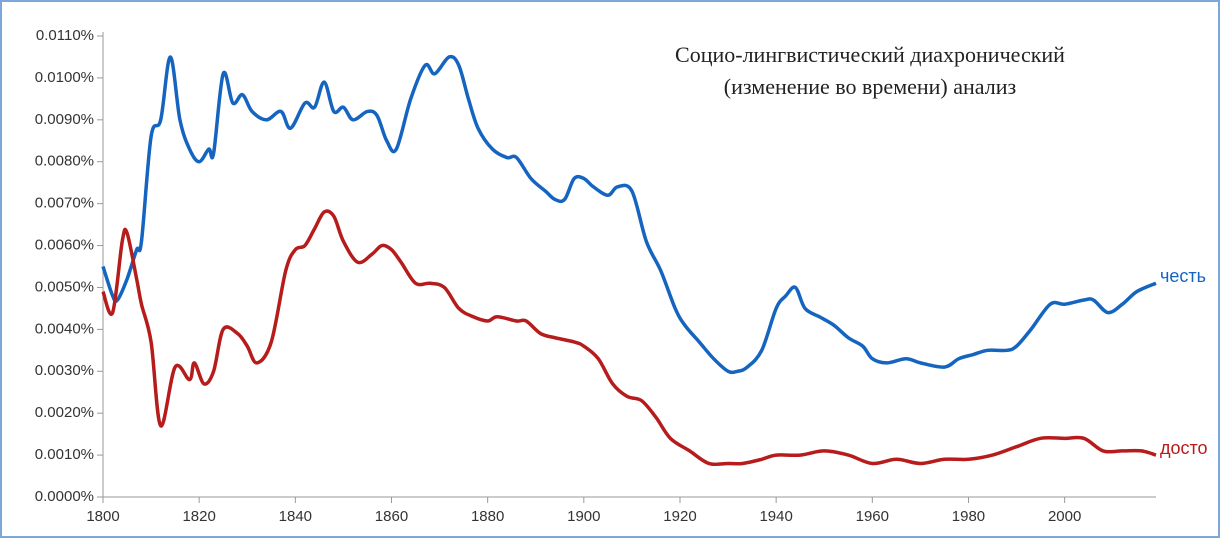 This screenshot has height=538, width=1220. Describe the element at coordinates (64, 77) in the screenshot. I see `y-tick-label: 0.0100%` at that location.